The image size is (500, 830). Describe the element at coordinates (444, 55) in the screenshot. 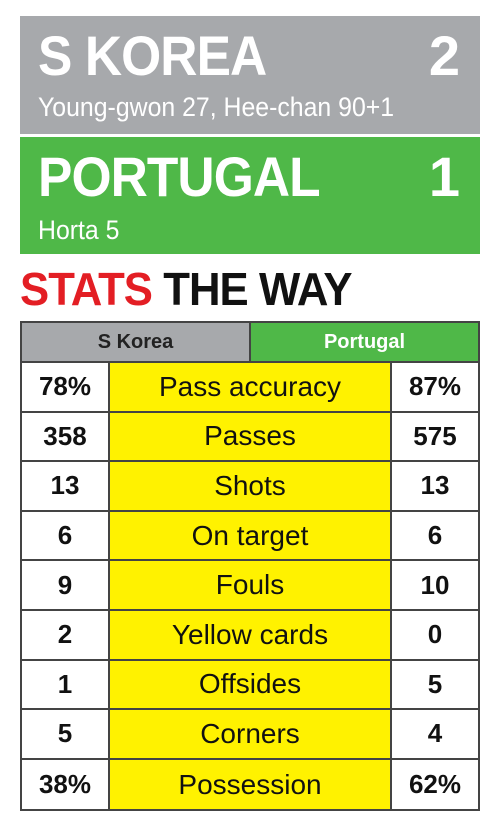

I see `home-team-score: 2` at that location.